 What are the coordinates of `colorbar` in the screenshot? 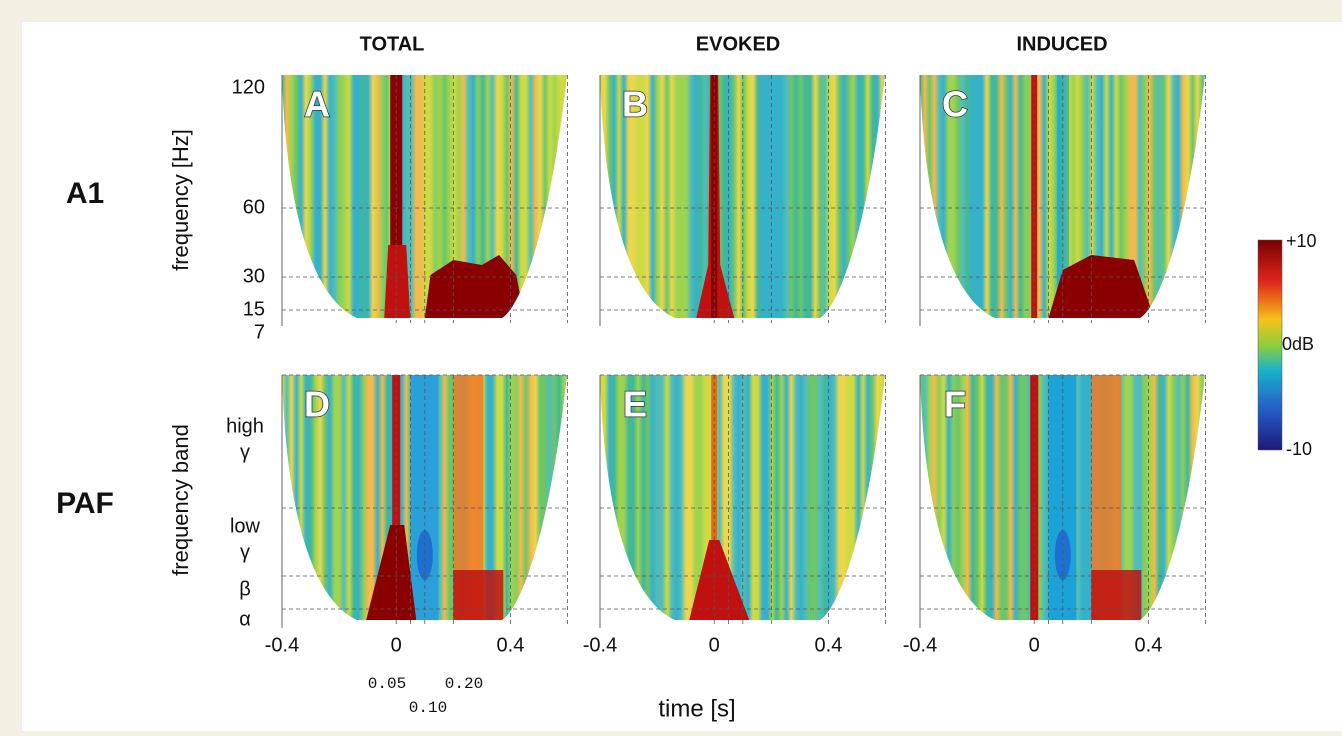 It's located at (1270, 345).